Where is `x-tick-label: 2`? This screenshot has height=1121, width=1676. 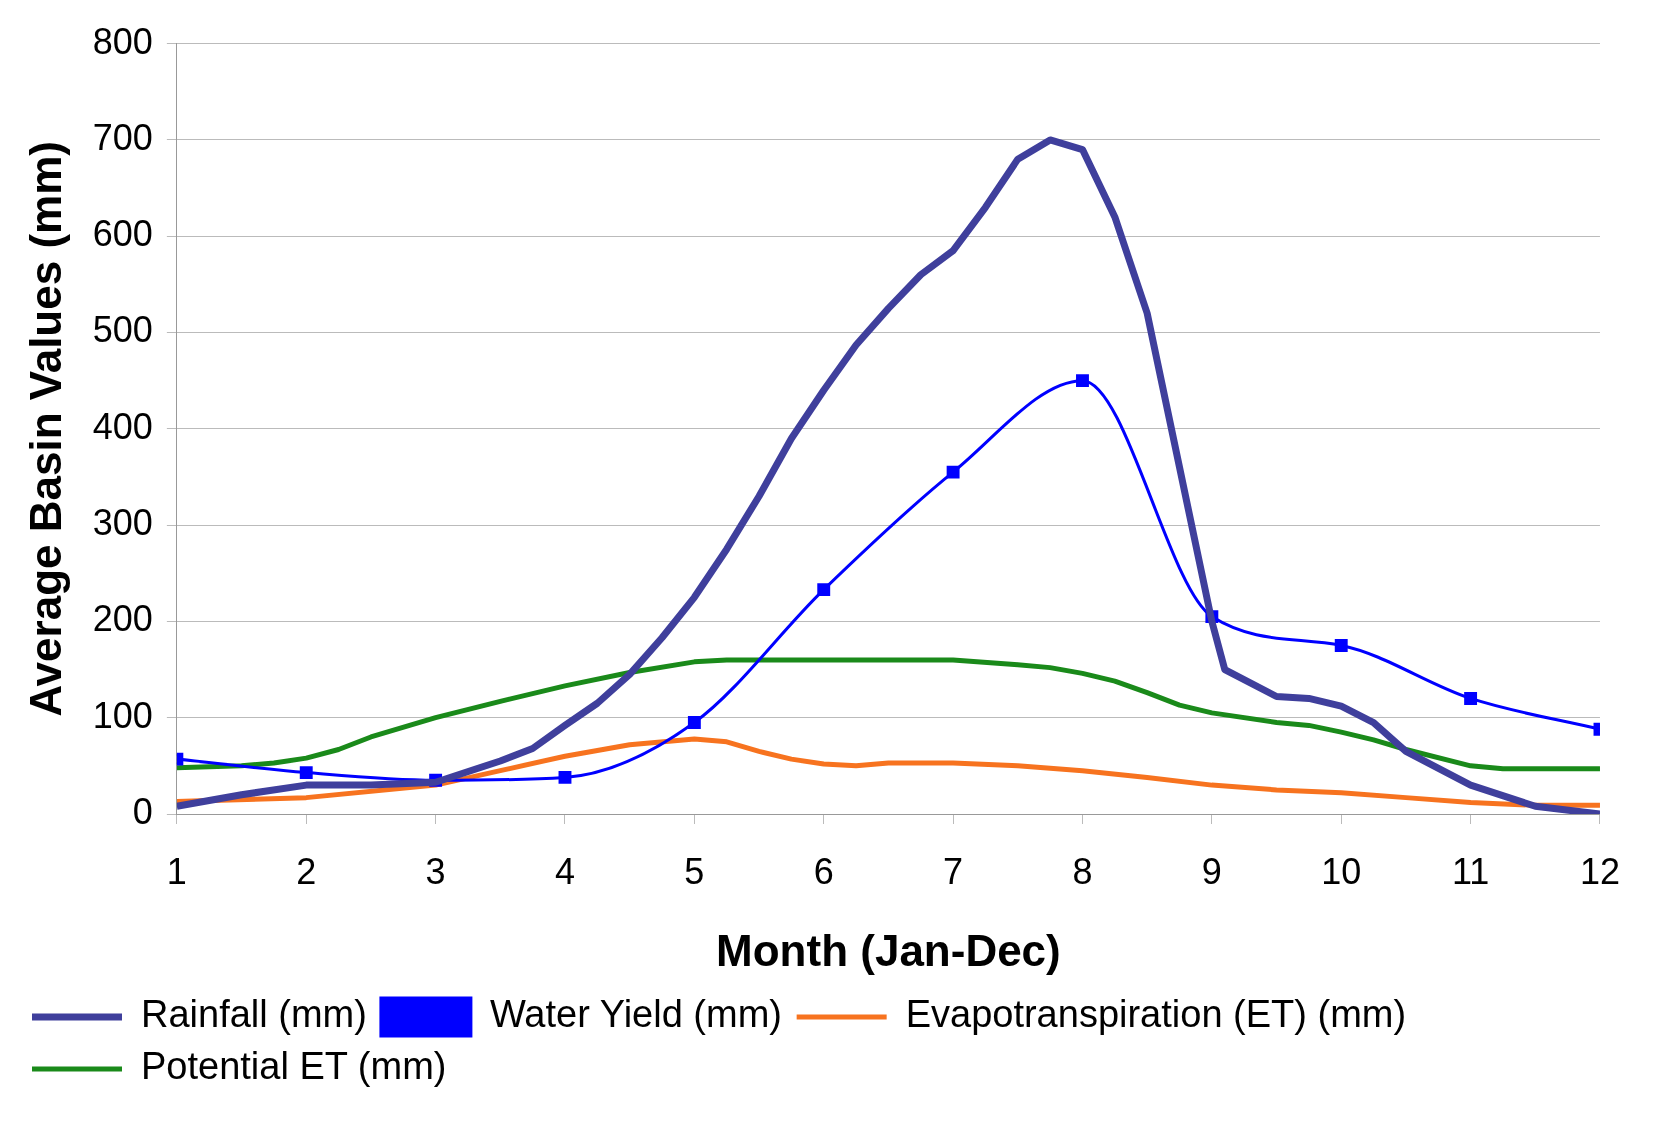
x-tick-label: 2 is located at coordinates (306, 871).